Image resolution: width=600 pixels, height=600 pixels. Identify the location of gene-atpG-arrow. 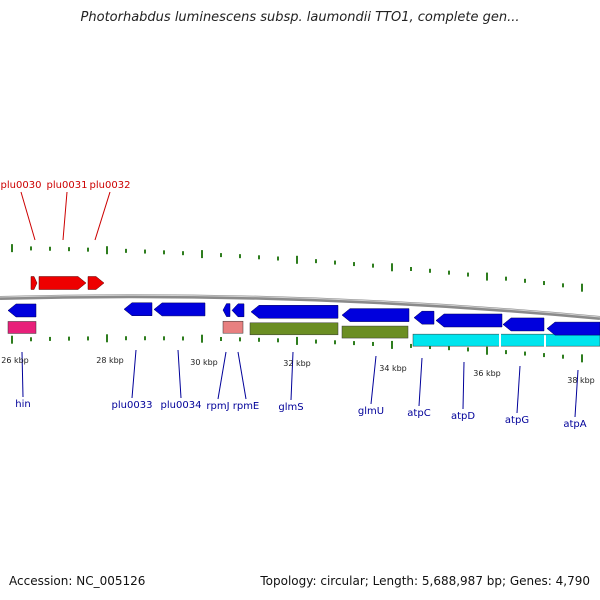
(523, 324).